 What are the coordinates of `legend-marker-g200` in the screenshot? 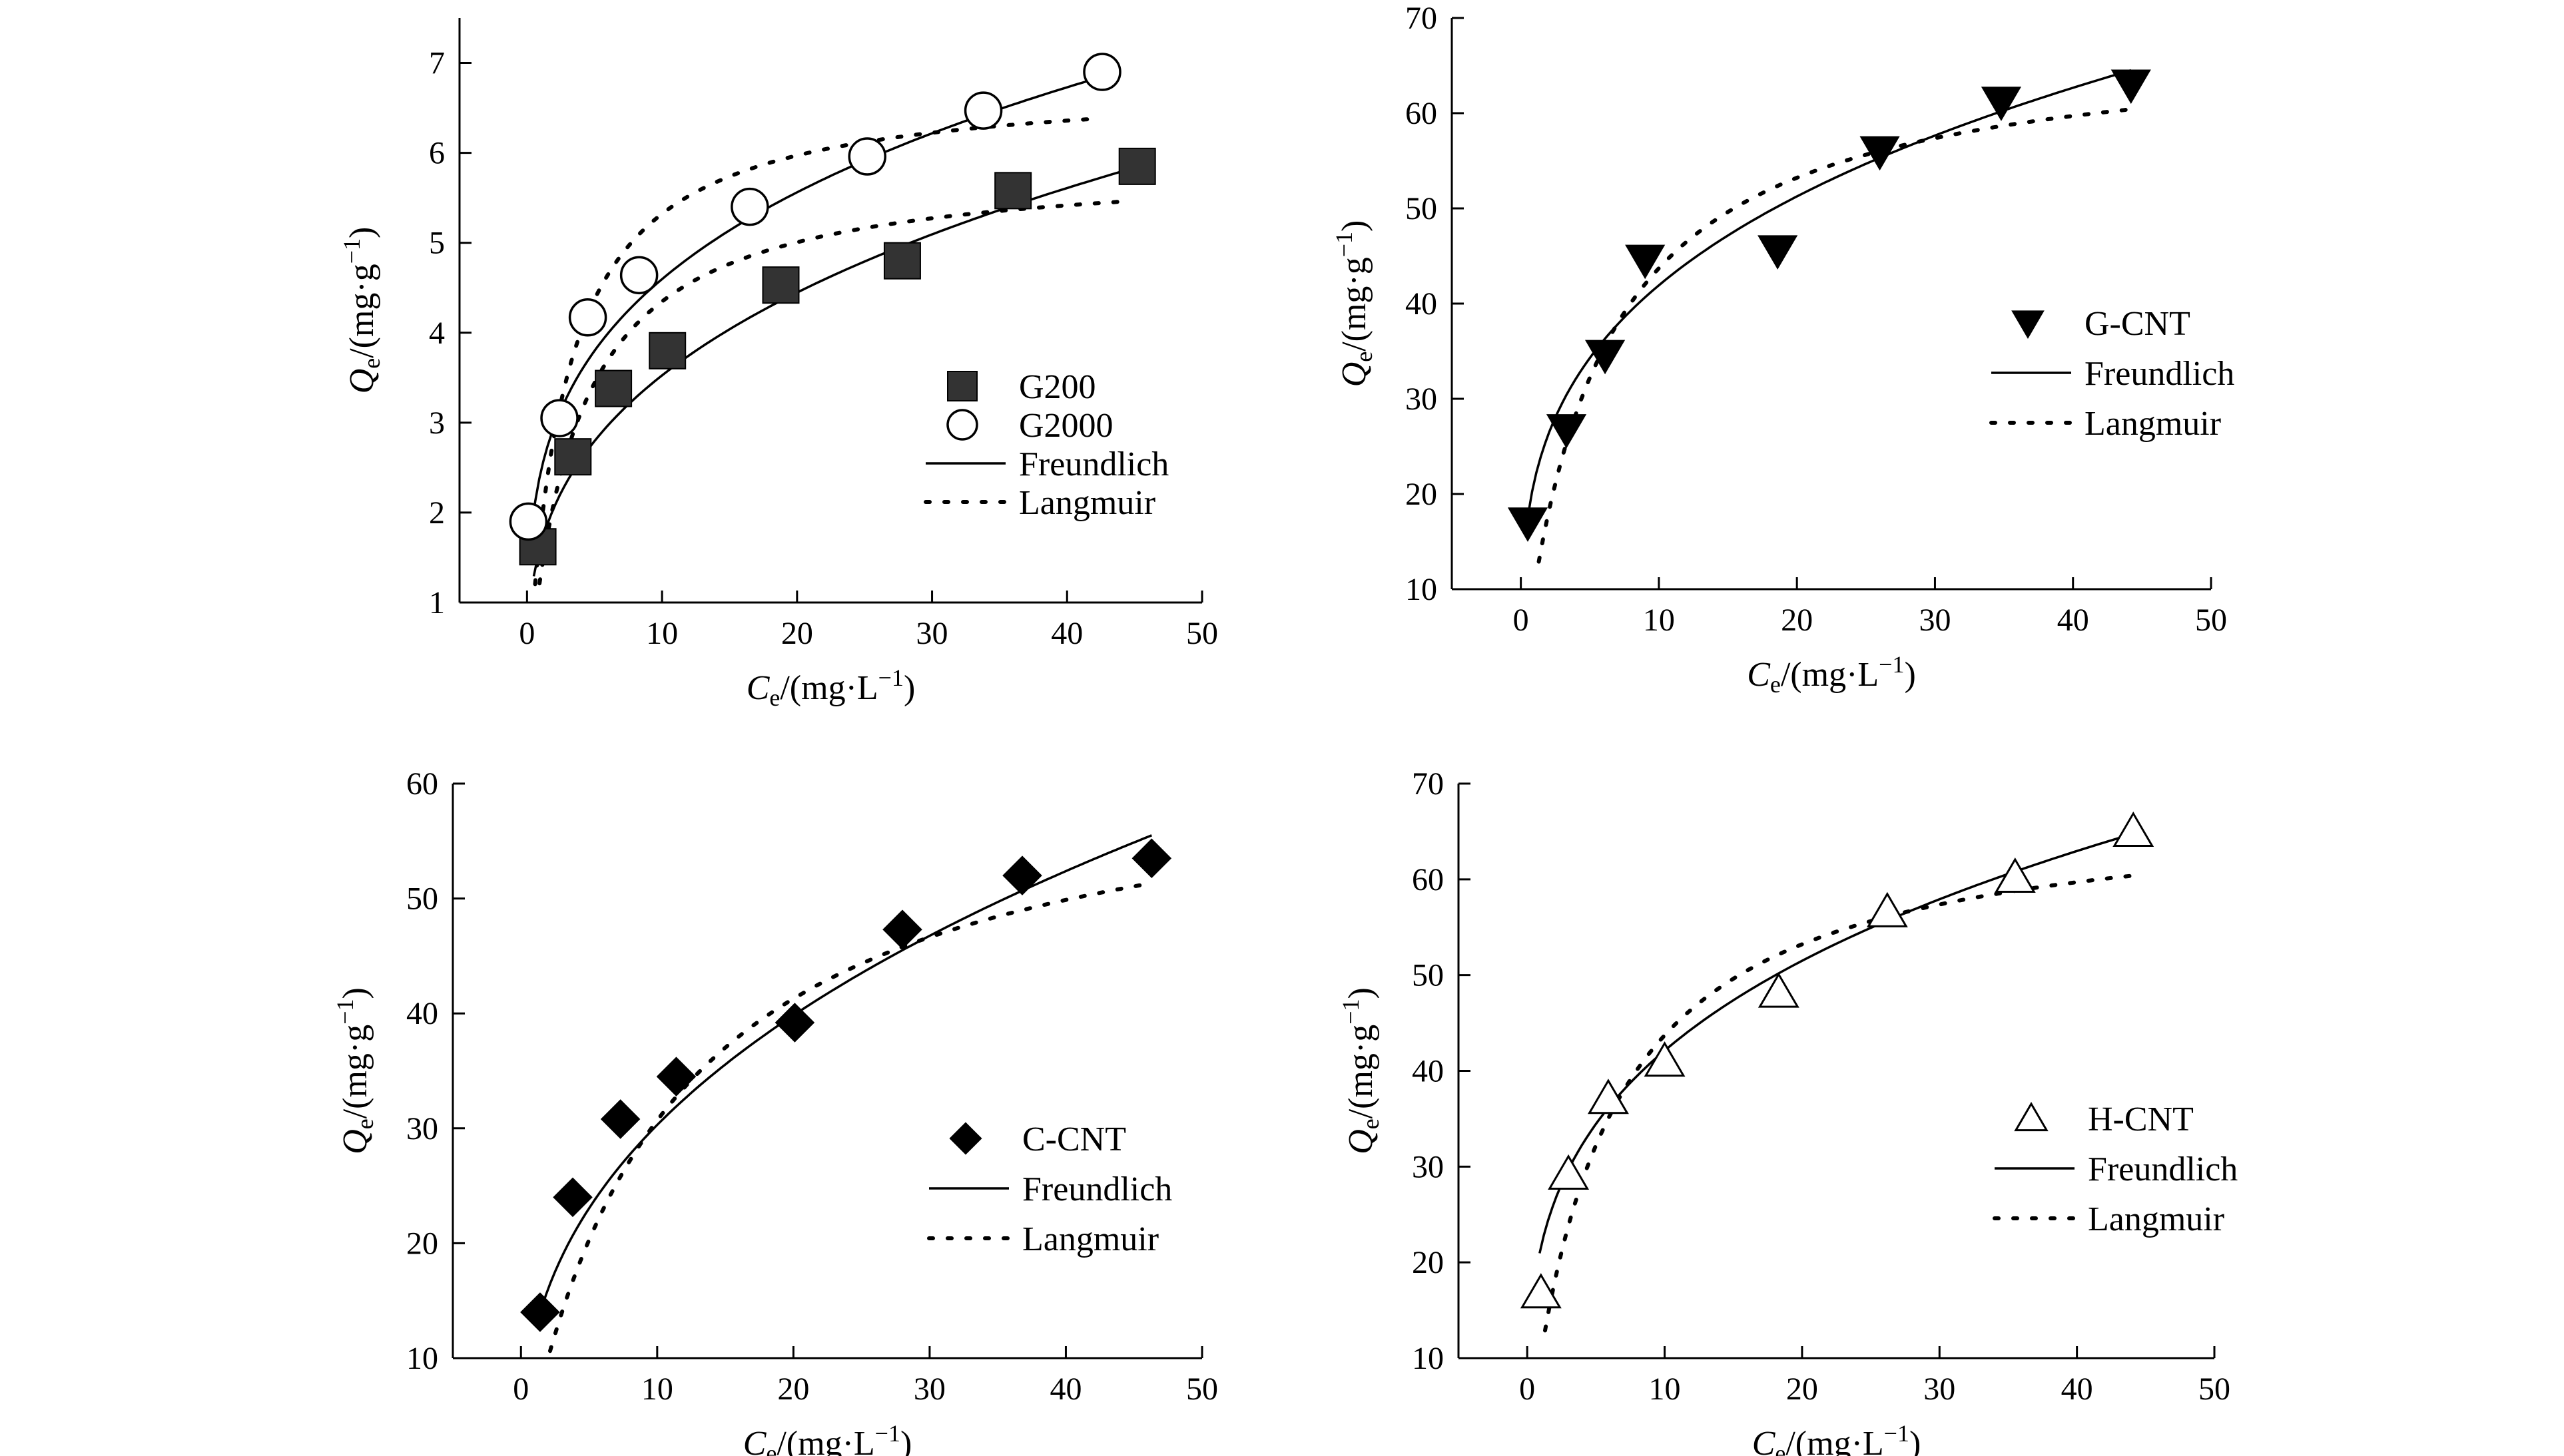 It's located at (962, 386).